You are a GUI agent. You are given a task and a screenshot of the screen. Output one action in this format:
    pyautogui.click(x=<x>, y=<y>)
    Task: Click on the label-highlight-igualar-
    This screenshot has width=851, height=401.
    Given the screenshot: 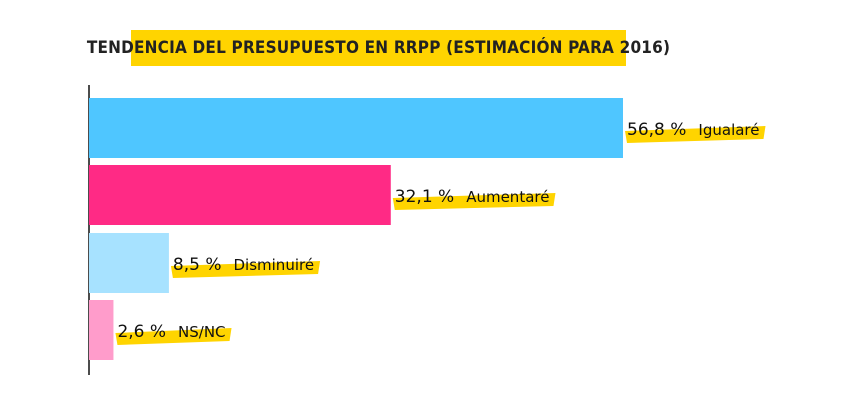 What is the action you would take?
    pyautogui.click(x=695, y=134)
    